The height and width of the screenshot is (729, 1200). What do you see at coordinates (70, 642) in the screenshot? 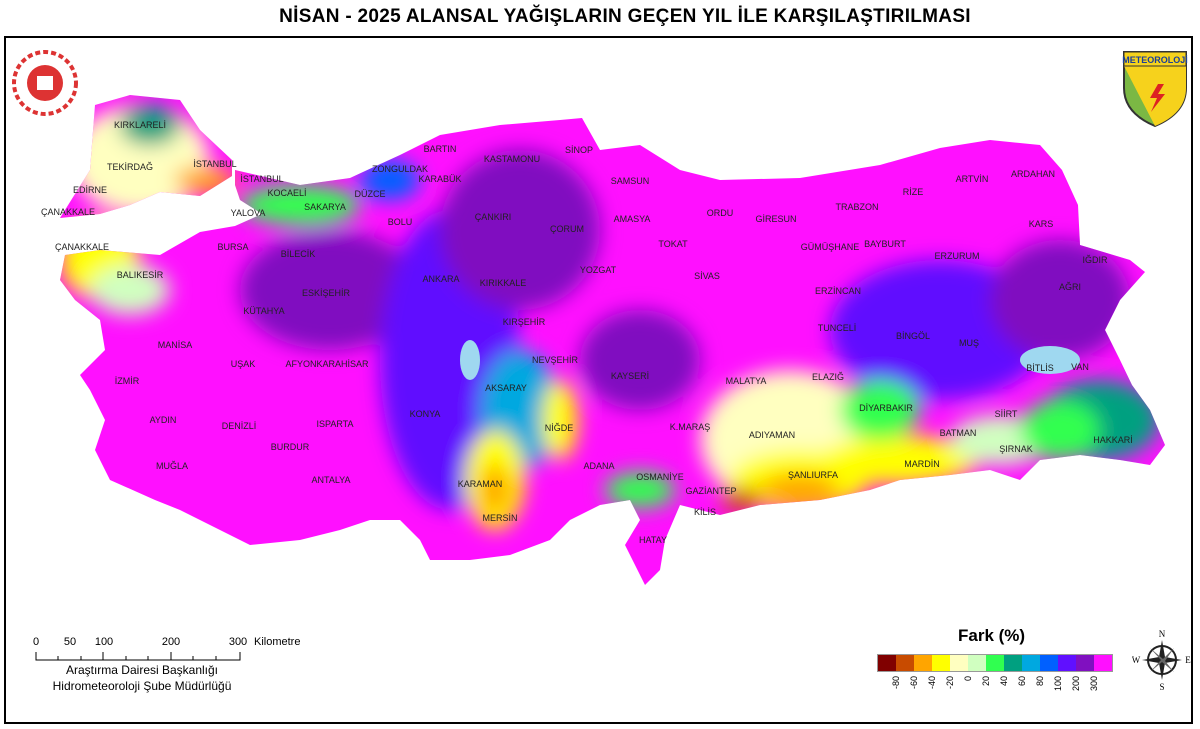
I see `scale-tick: 50` at bounding box center [70, 642].